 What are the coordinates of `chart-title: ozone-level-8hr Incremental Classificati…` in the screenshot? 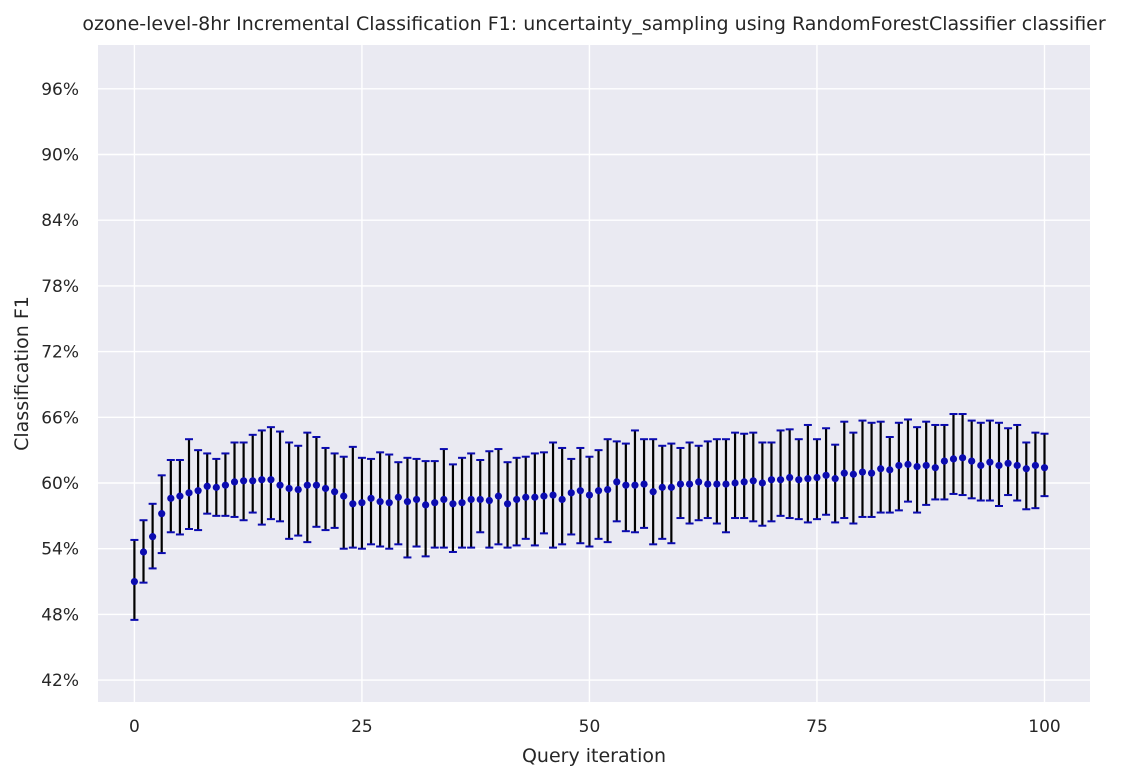 It's located at (594, 24).